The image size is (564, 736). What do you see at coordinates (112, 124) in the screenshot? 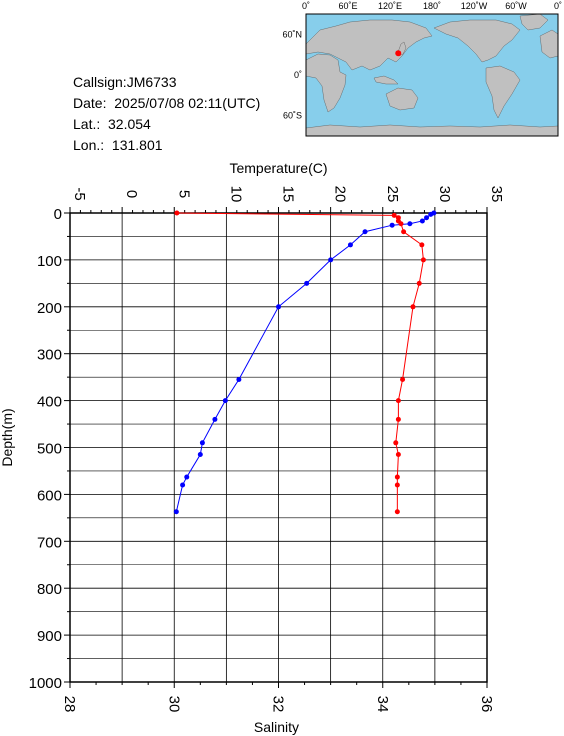
I see `latitude-text: Lat.: 32.054` at bounding box center [112, 124].